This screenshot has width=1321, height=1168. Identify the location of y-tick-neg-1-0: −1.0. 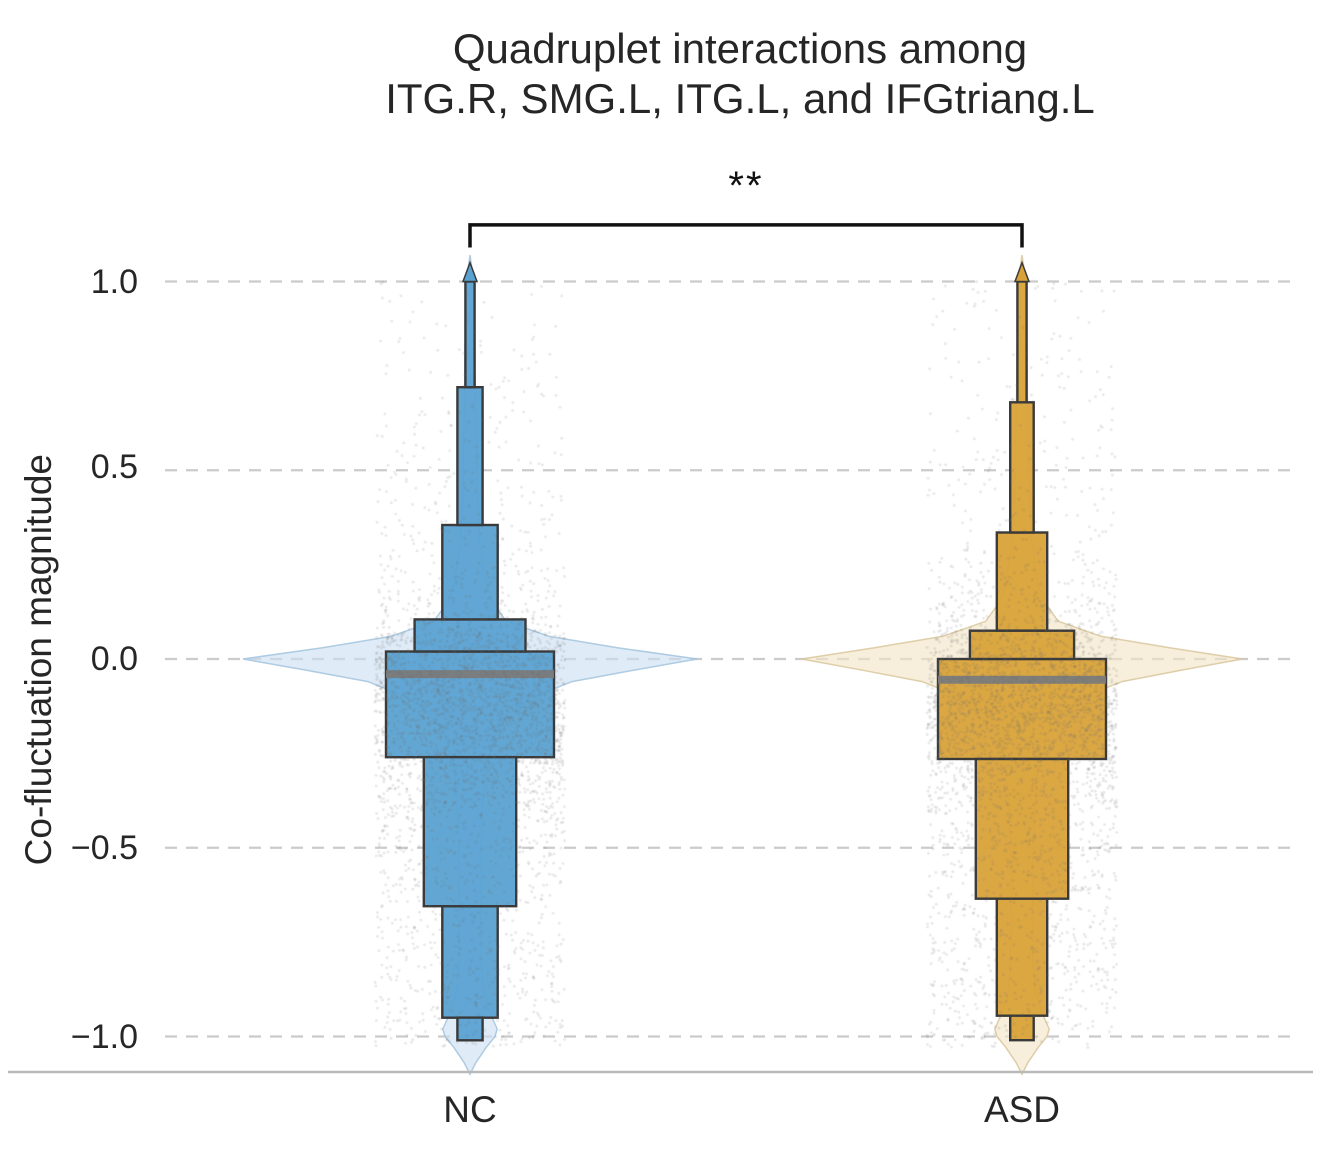
(104, 1037).